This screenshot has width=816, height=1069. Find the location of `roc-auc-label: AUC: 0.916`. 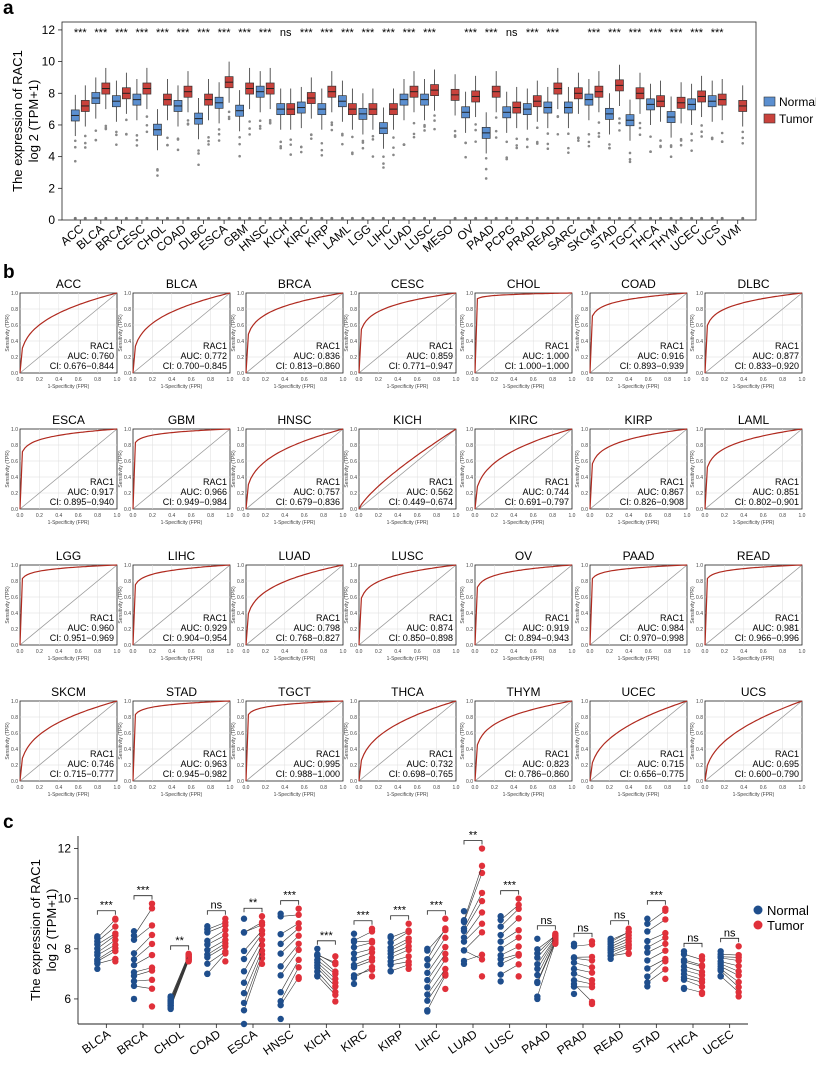

roc-auc-label: AUC: 0.916 is located at coordinates (660, 356).